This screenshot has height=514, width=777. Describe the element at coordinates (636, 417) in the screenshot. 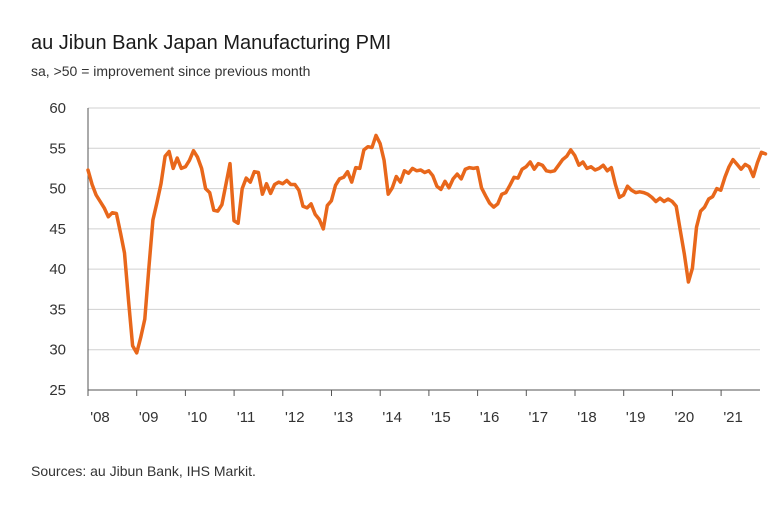

I see `x-tick-label: '19` at that location.